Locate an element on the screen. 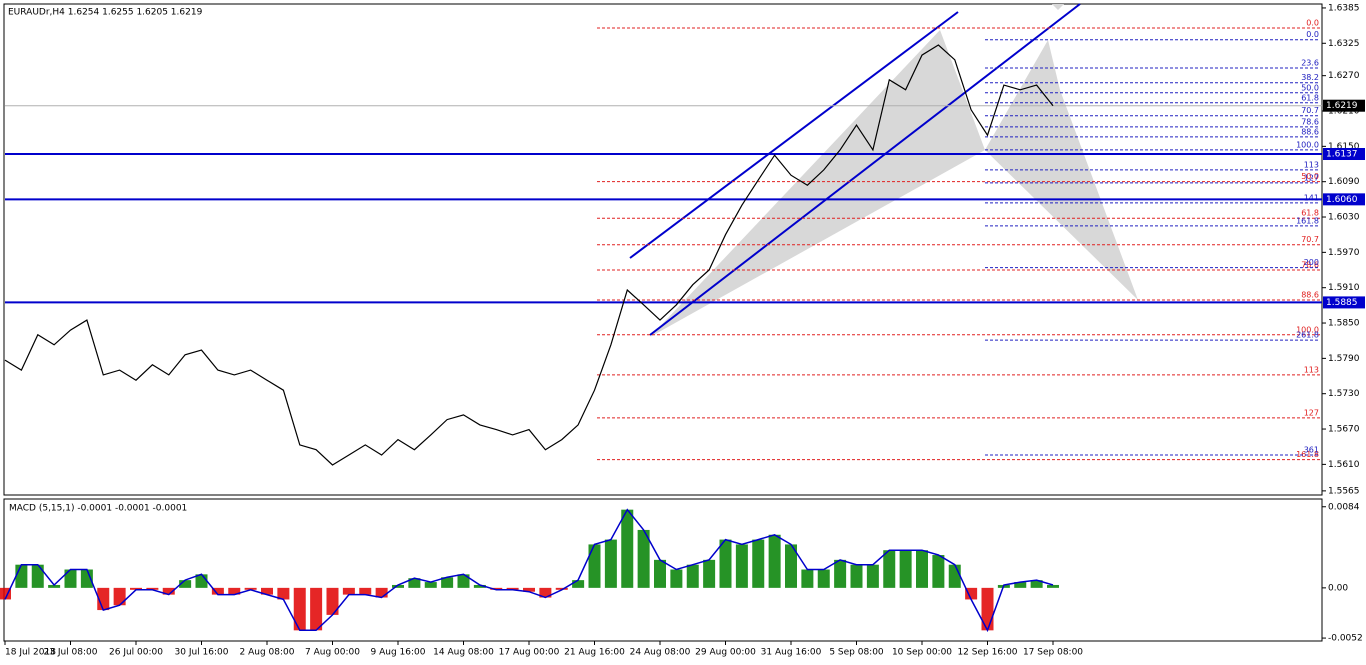 This screenshot has height=665, width=1366. price-tag-label: 1.5885 is located at coordinates (1342, 303).